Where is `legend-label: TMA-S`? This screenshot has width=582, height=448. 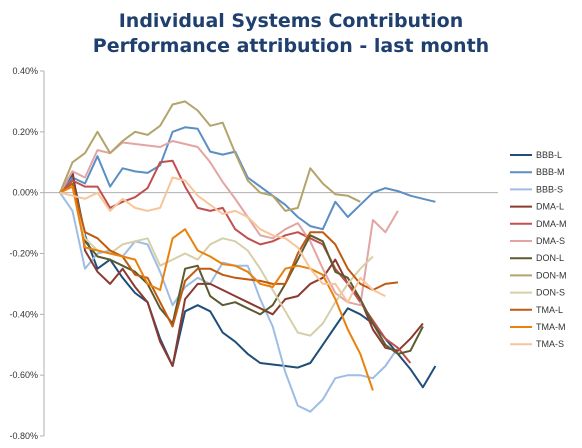 legend-label: TMA-S is located at coordinates (550, 344).